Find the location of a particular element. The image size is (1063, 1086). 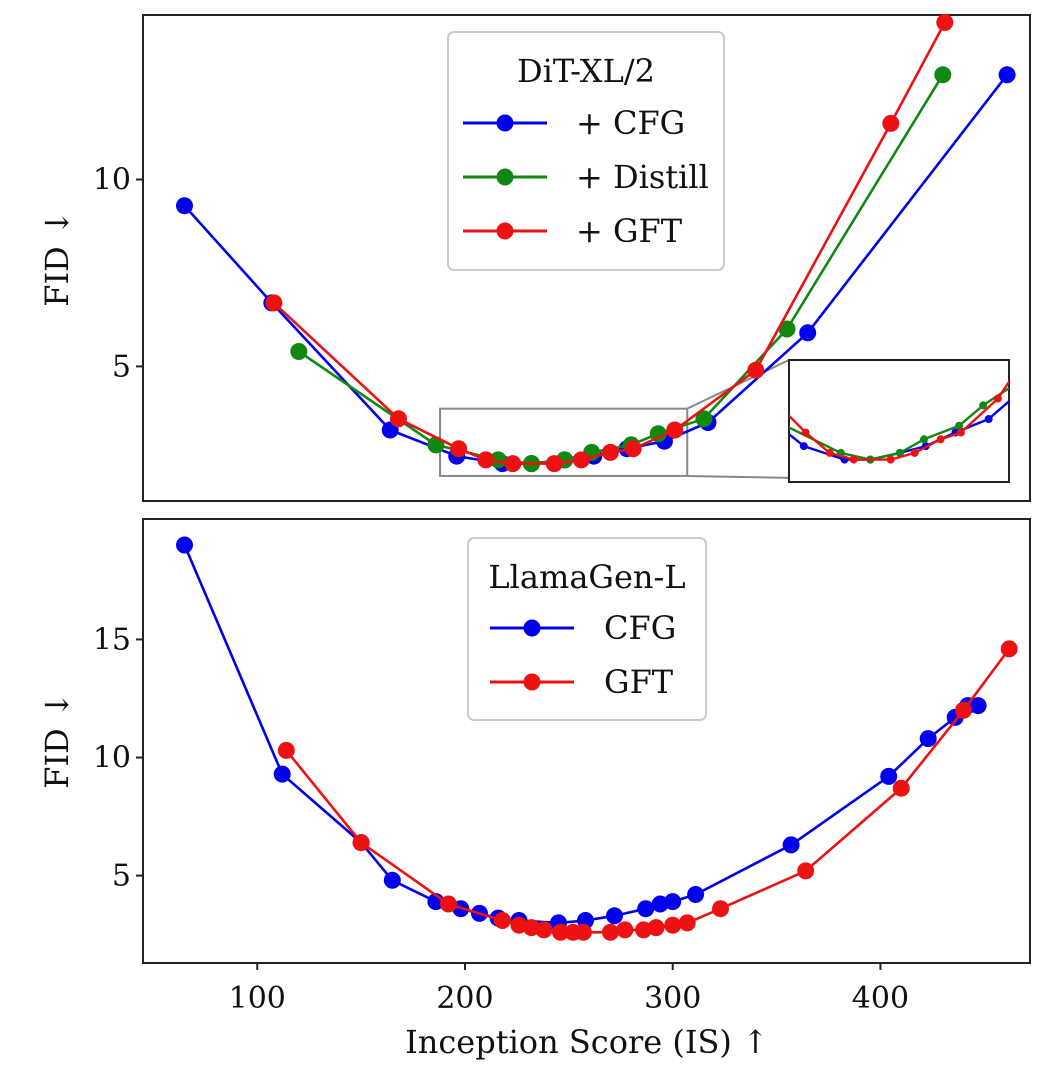

bottom-legend-label-cfg: CFG is located at coordinates (640, 628).